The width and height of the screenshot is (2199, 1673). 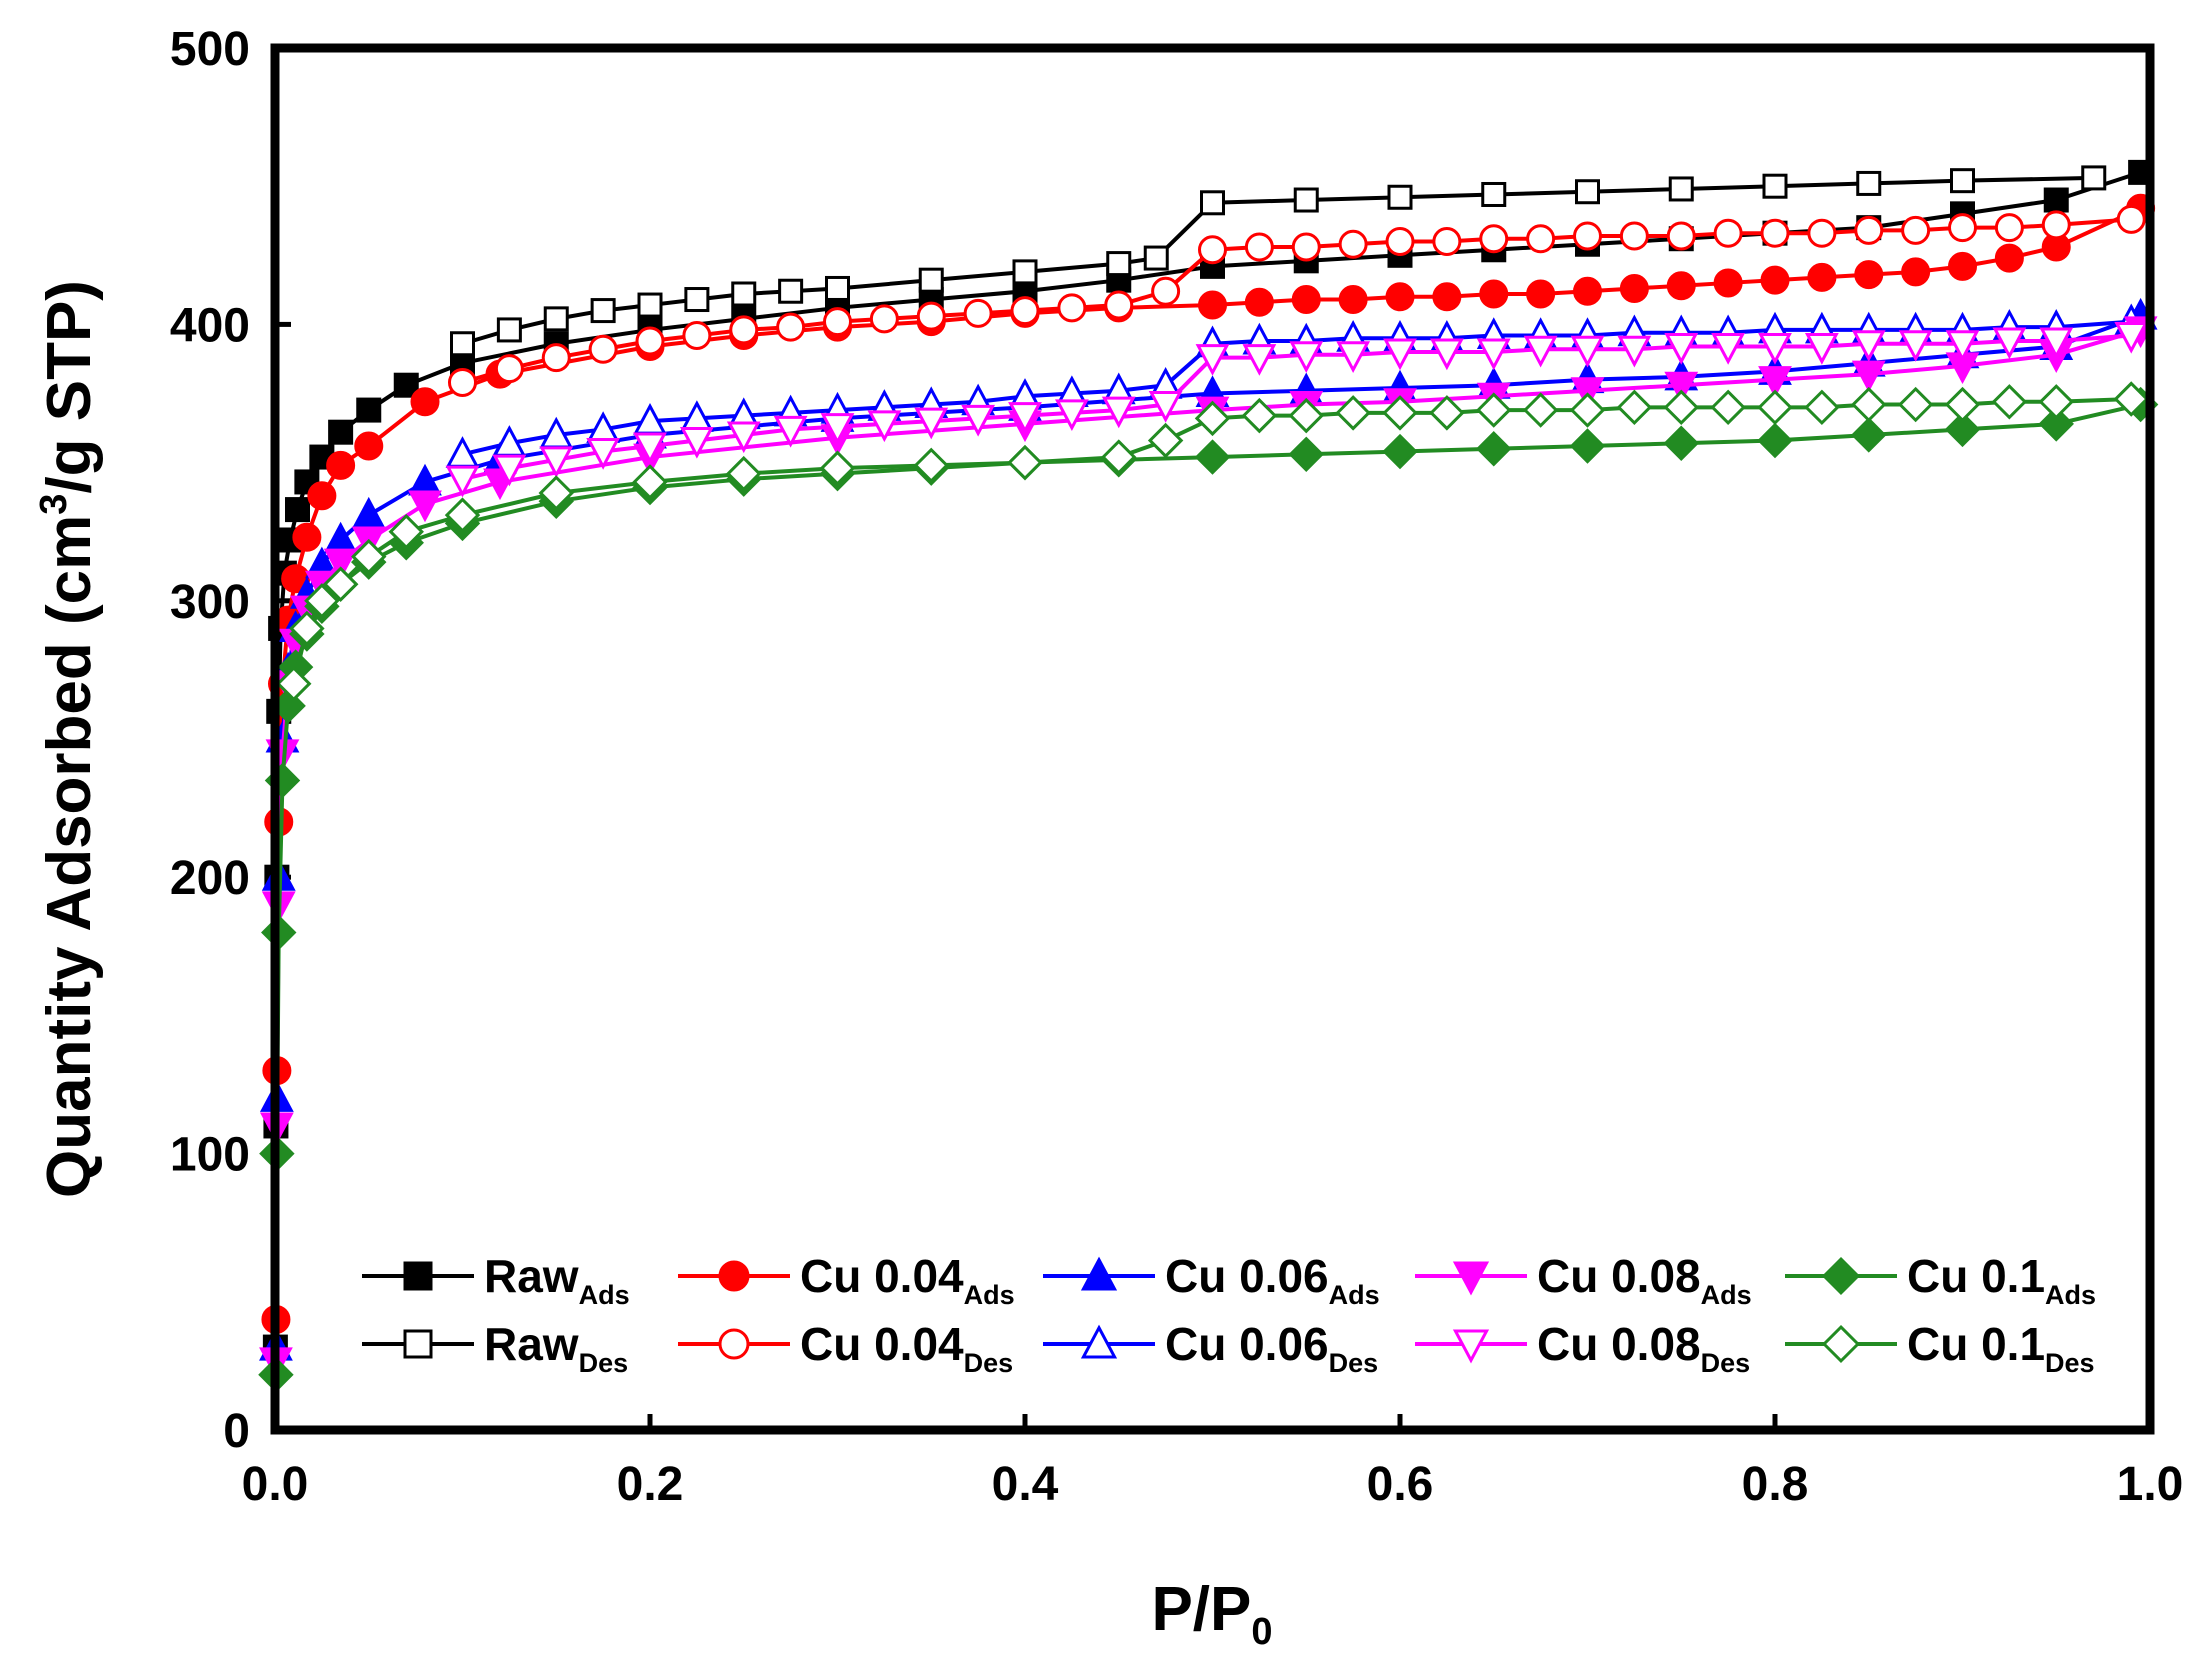 What do you see at coordinates (556, 1348) in the screenshot?
I see `legend-label: RawDes` at bounding box center [556, 1348].